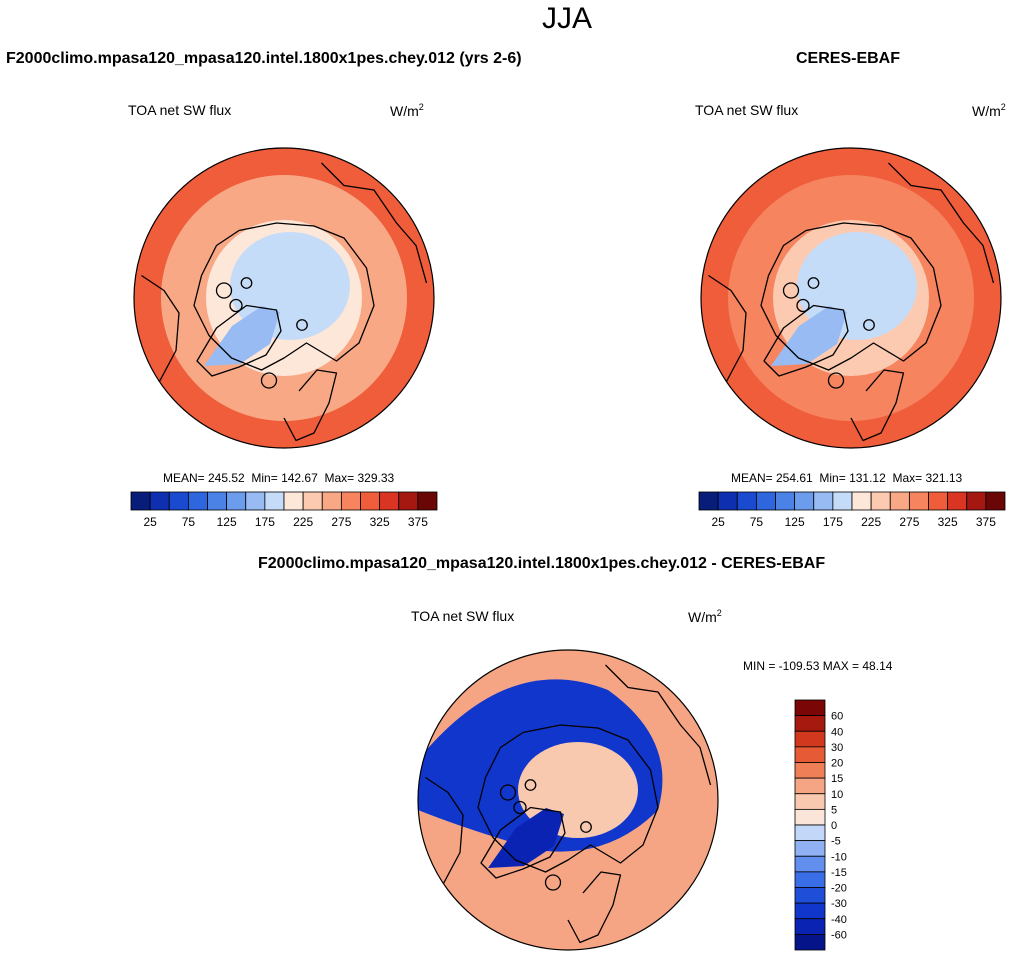 The width and height of the screenshot is (1014, 961). I want to click on colorbar-tick-label: -60, so click(839, 935).